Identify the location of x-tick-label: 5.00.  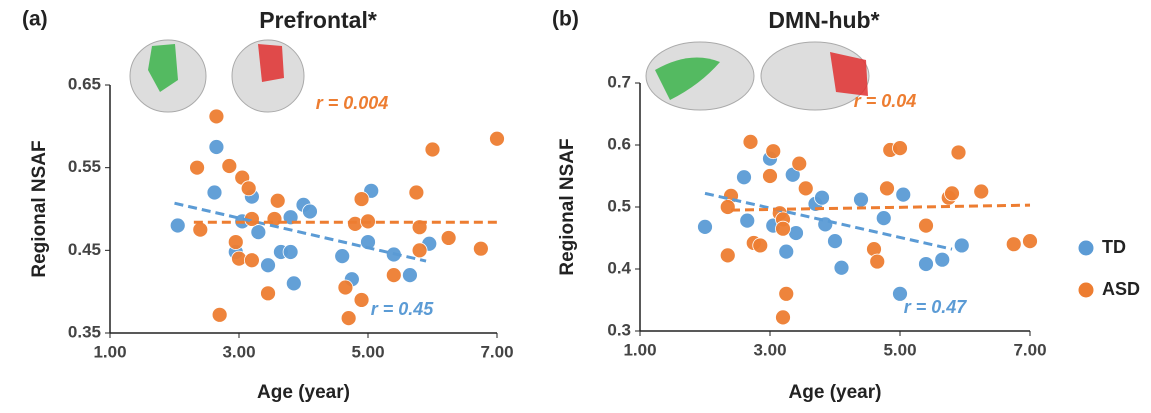
(367, 351).